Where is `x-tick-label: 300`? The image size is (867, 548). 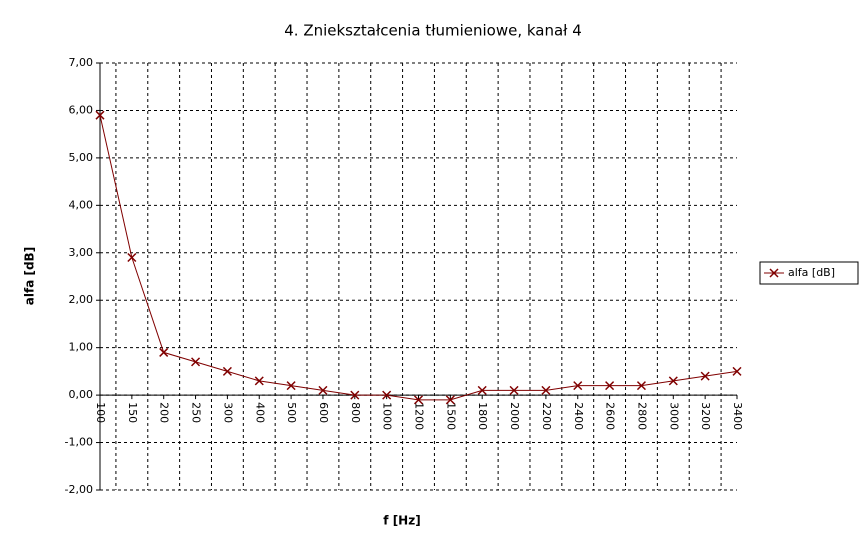
x-tick-label: 300 is located at coordinates (227, 412).